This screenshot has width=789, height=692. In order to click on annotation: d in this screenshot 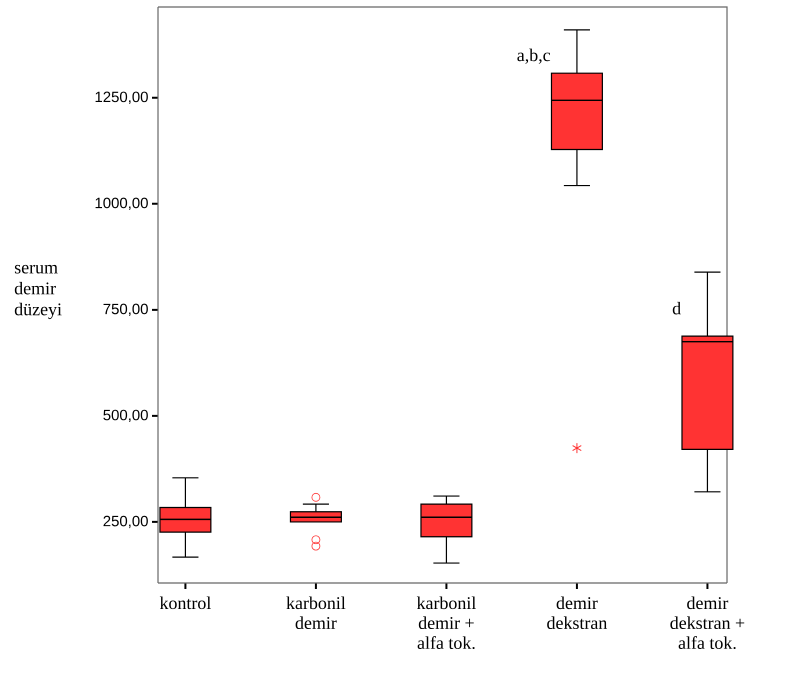, I will do `click(676, 308)`.